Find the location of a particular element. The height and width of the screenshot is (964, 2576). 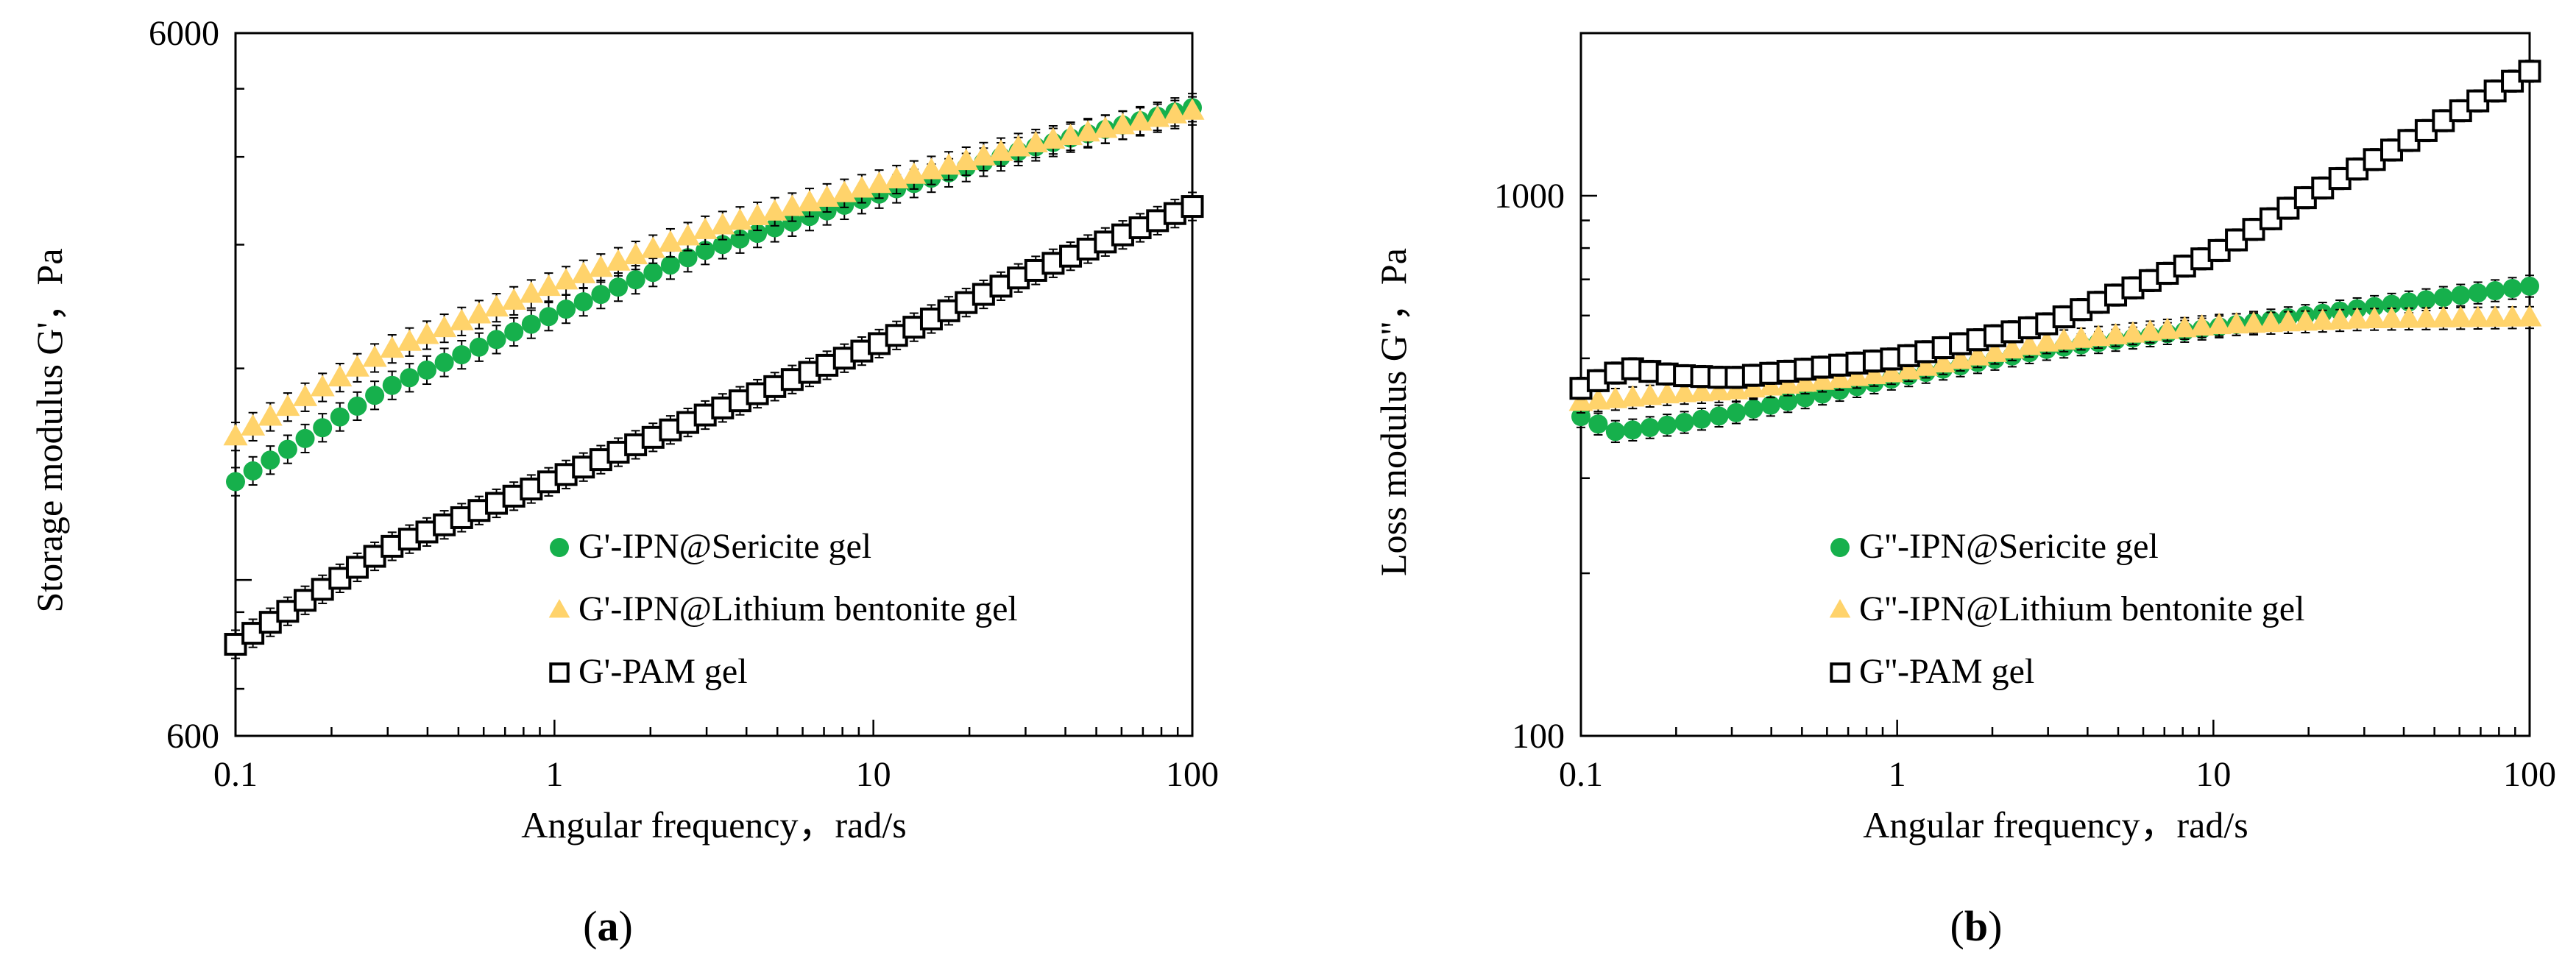

panel-a-legend-marker-circle is located at coordinates (559, 547).